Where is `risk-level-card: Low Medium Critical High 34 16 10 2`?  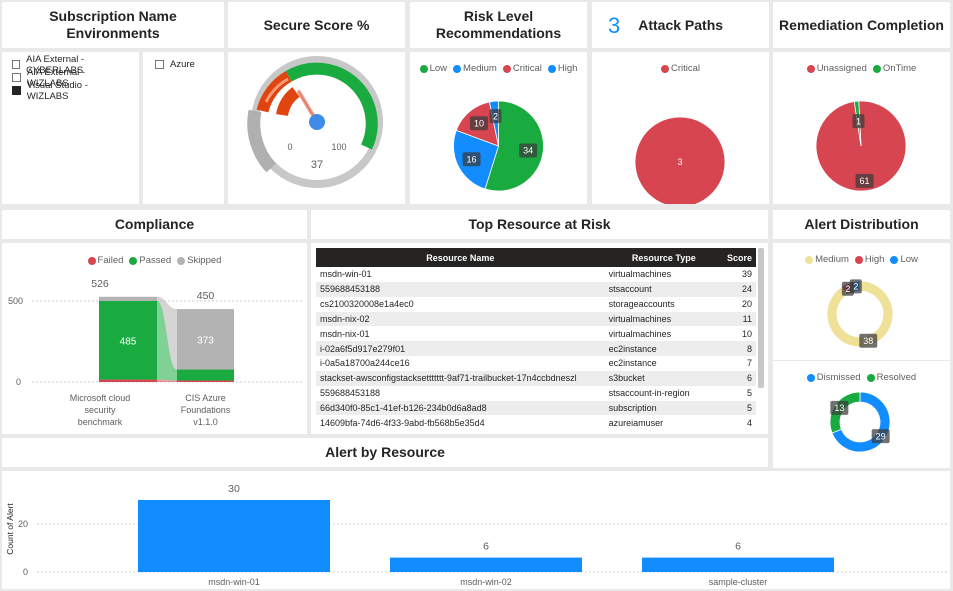 risk-level-card: Low Medium Critical High 34 16 10 2 is located at coordinates (498, 128).